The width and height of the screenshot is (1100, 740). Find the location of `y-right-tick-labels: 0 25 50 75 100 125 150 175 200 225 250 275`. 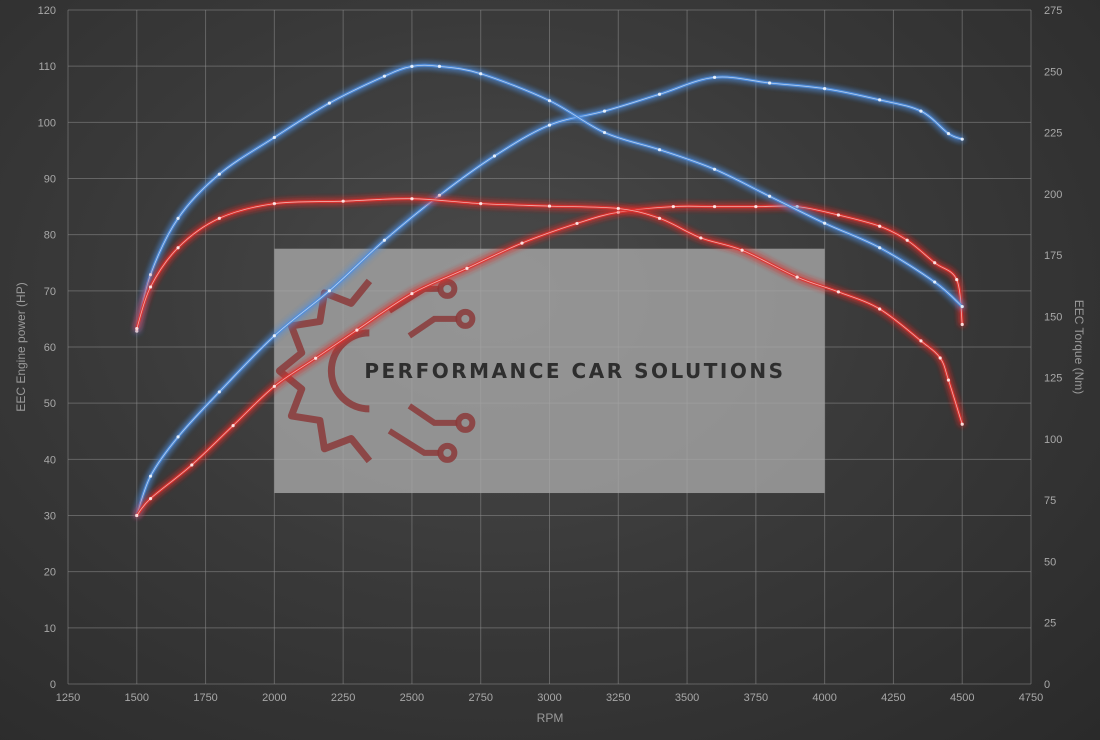

y-right-tick-labels: 0 25 50 75 100 125 150 175 200 225 250 275 is located at coordinates (1053, 348).